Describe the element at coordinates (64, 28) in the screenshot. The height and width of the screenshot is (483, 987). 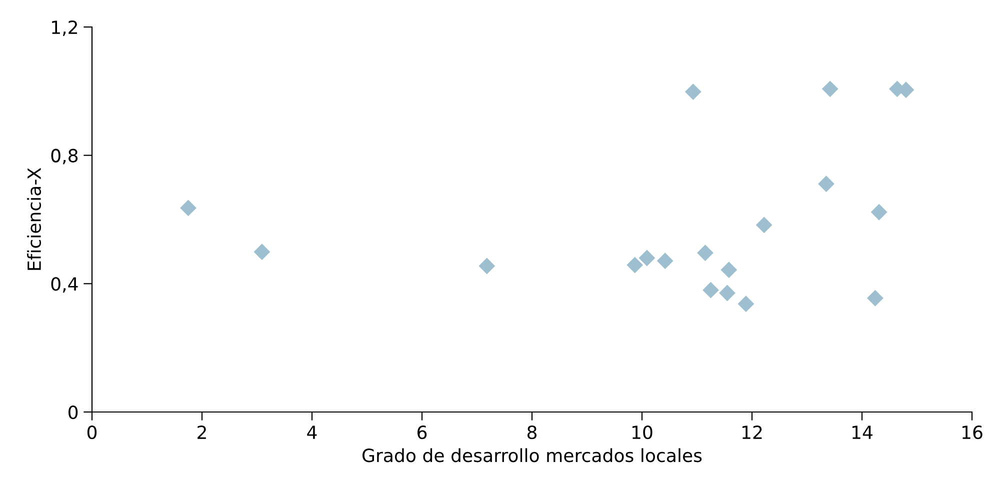
I see `y-tick-label: 1,2` at that location.